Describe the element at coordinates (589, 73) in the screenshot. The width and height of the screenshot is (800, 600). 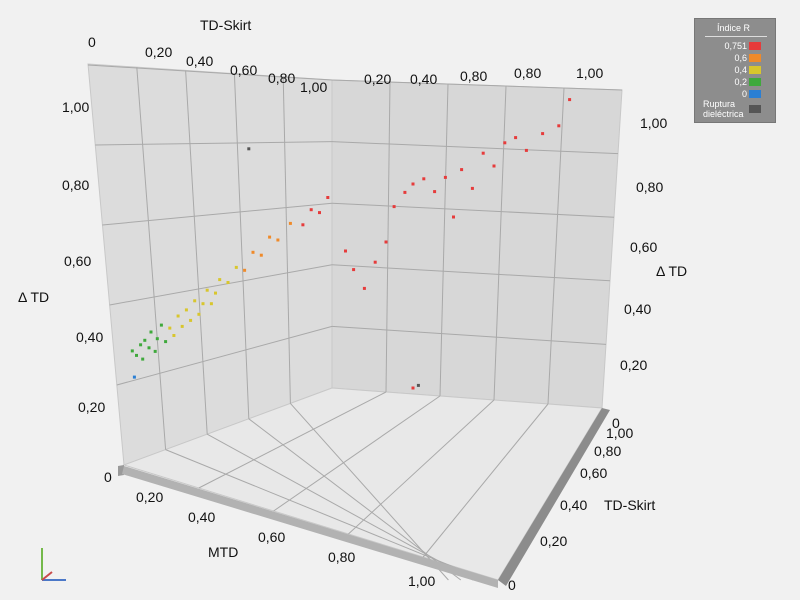
I see `tick-top-right-4: 1,00` at that location.